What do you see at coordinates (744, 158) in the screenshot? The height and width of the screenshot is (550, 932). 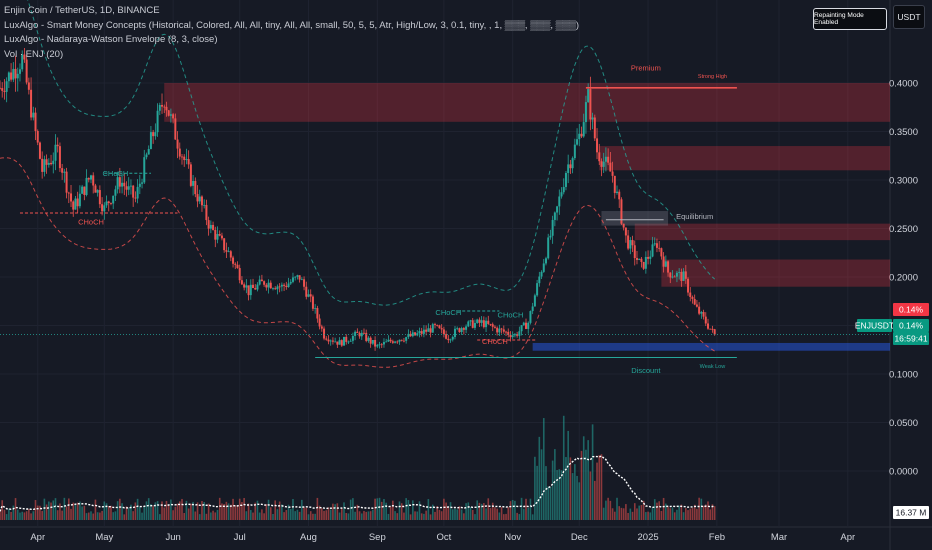 I see `premium-zone` at bounding box center [744, 158].